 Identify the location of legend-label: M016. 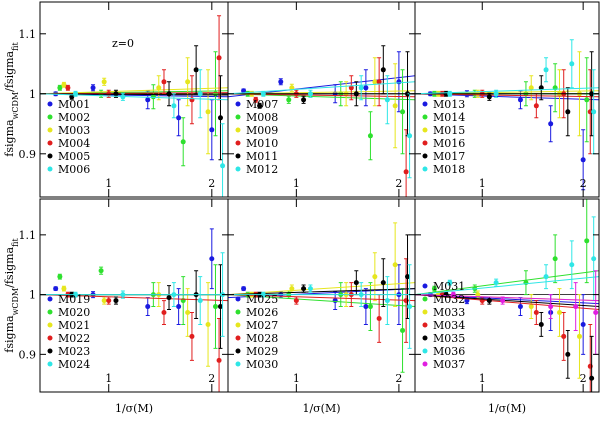
(449, 143).